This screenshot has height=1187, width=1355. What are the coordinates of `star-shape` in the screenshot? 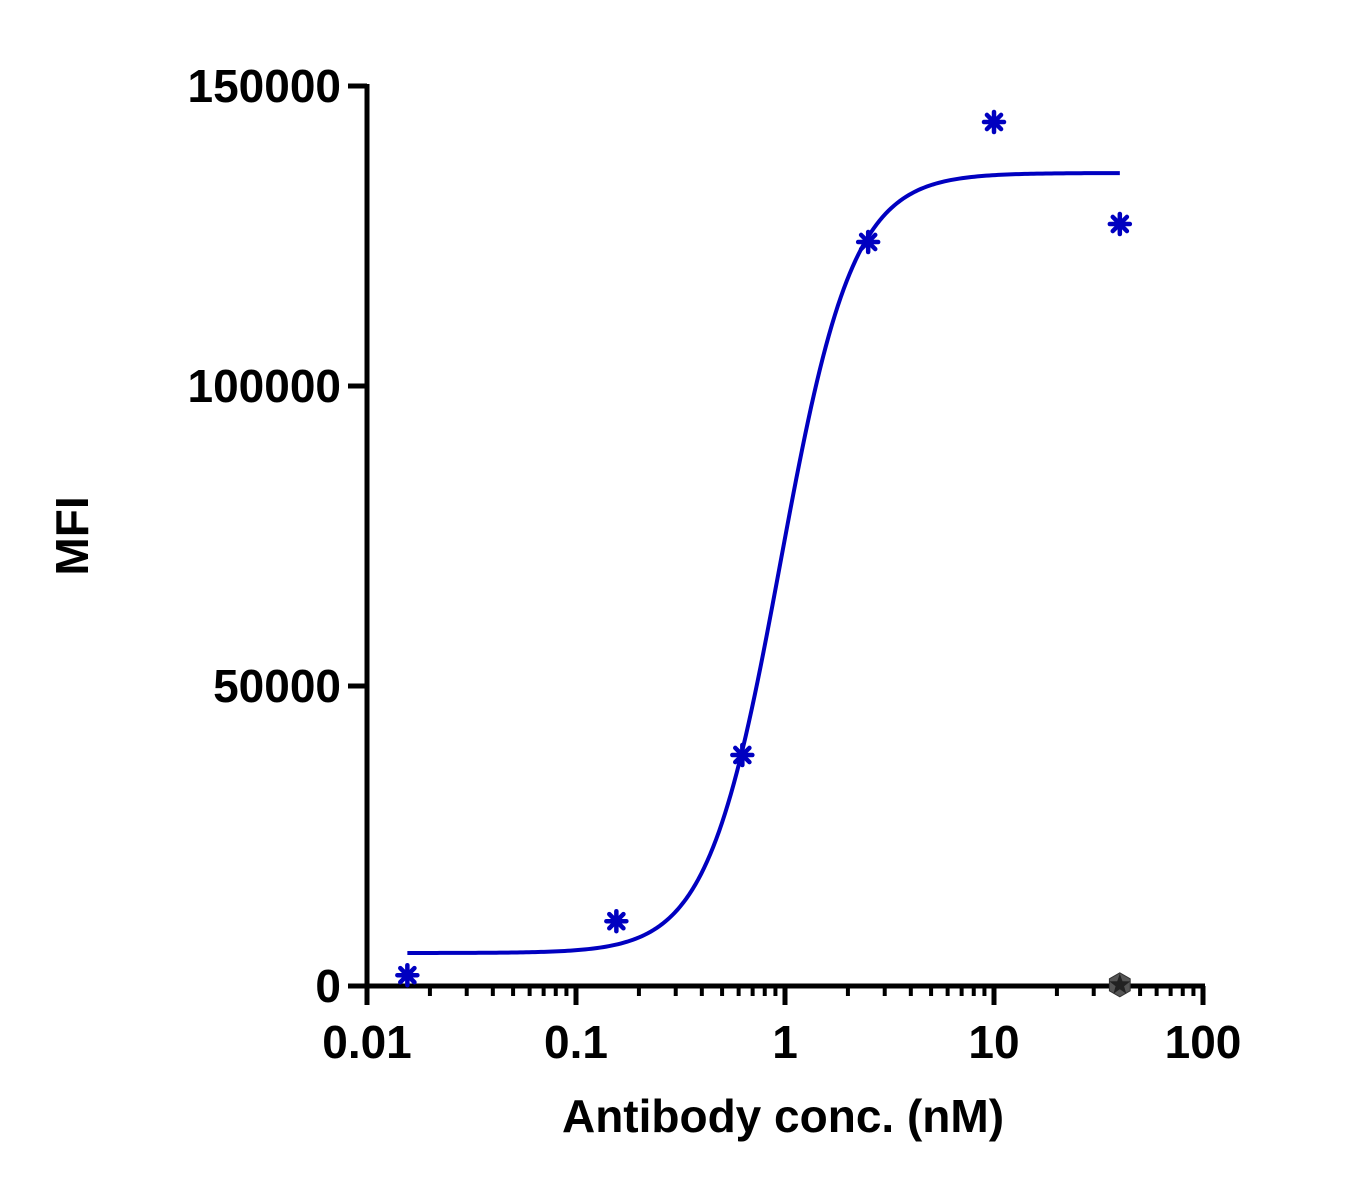 It's located at (1120, 983).